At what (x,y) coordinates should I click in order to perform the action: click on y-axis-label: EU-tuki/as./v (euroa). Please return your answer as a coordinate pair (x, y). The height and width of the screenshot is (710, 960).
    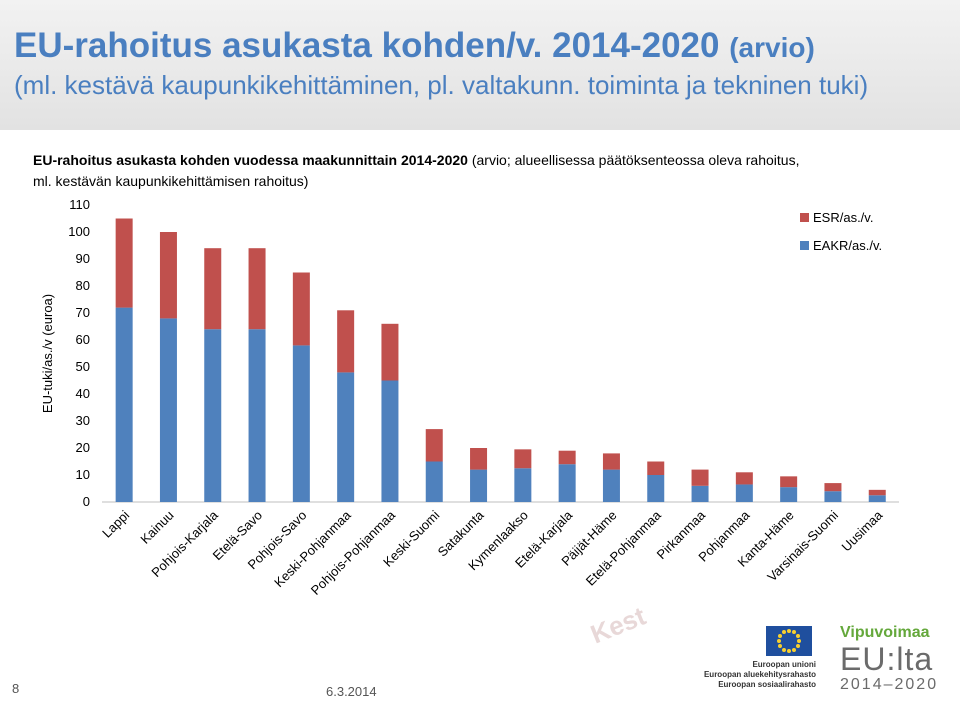
    Looking at the image, I should click on (47, 353).